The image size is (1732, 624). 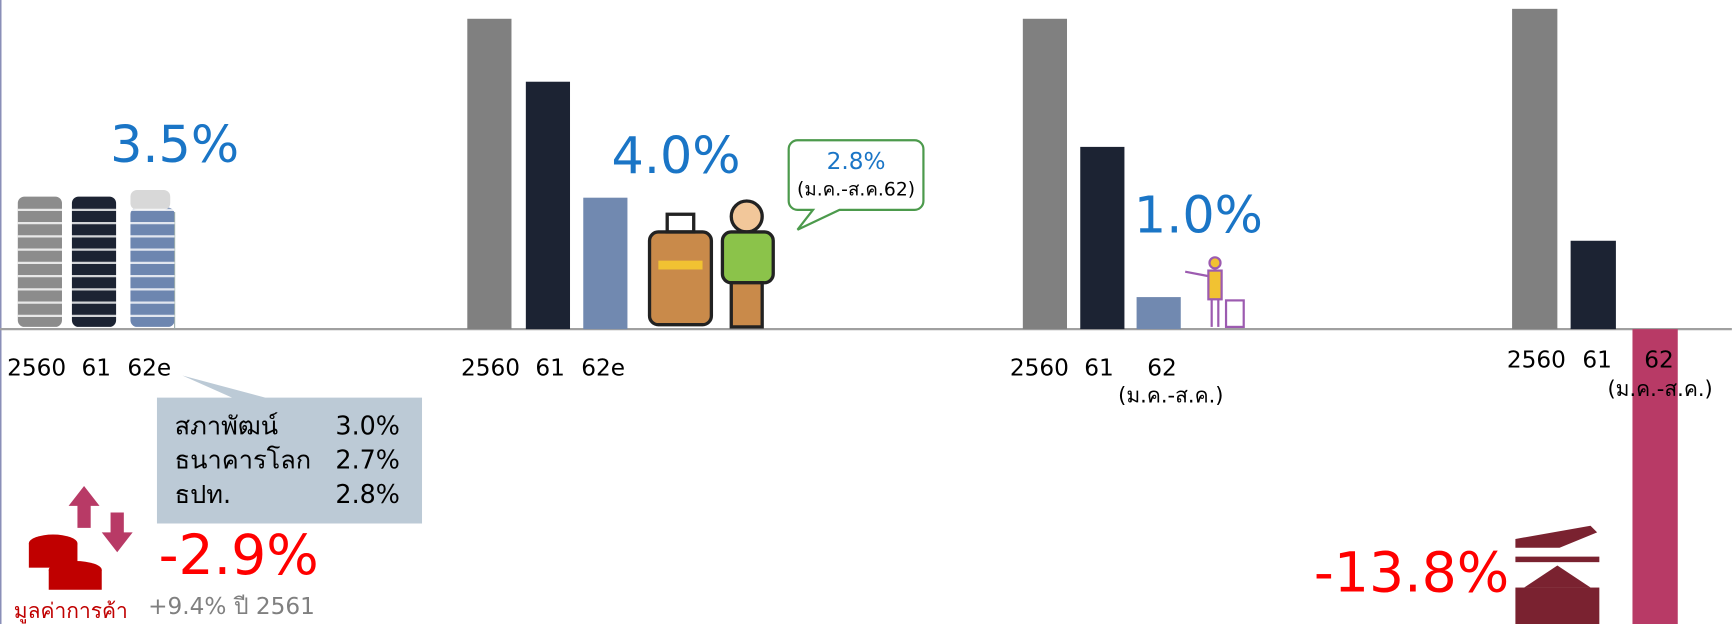 What do you see at coordinates (96, 259) in the screenshot?
I see `coin-stacks` at bounding box center [96, 259].